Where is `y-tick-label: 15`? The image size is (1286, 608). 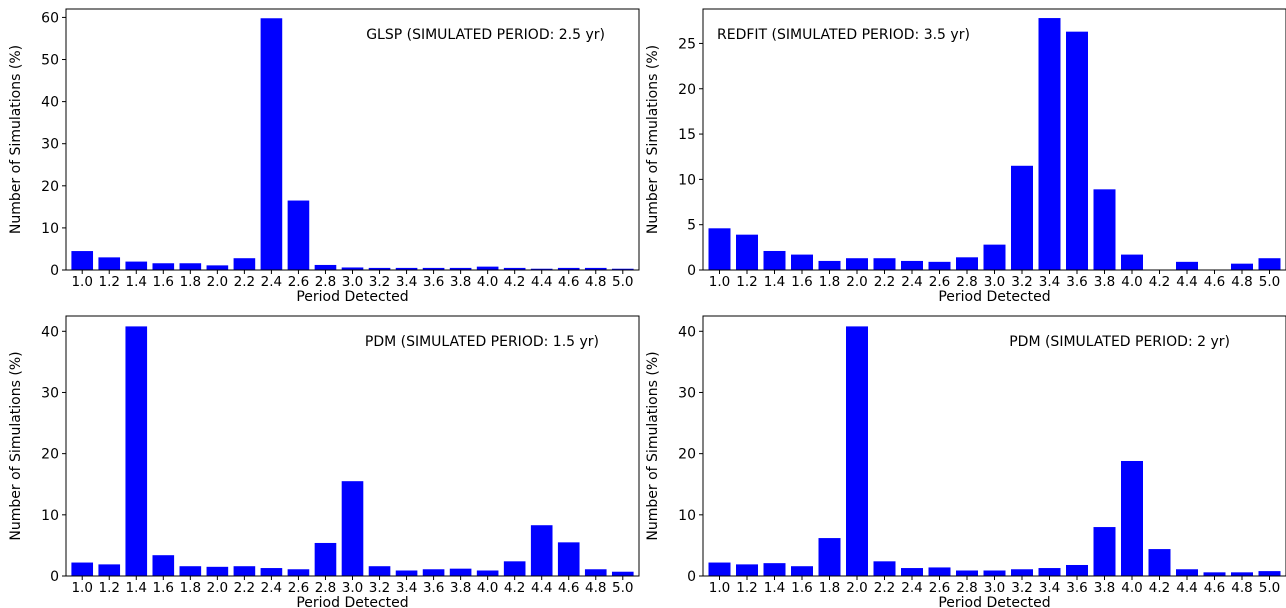 y-tick-label: 15 is located at coordinates (687, 135).